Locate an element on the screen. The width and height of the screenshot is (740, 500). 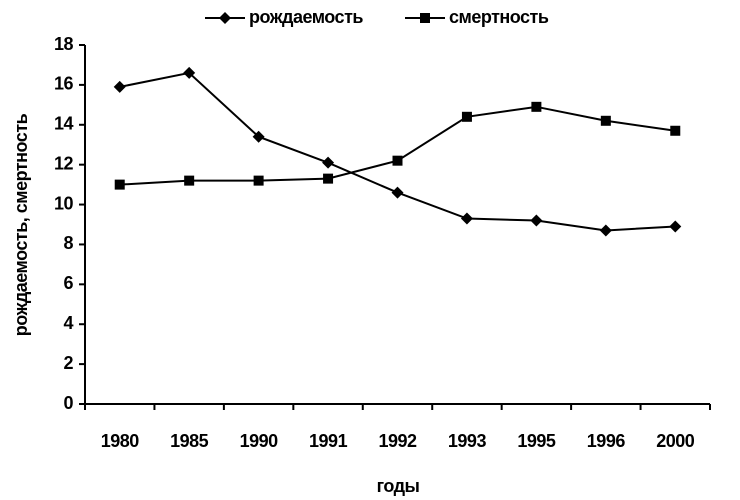
y-tick-label: 0 is located at coordinates (68, 403).